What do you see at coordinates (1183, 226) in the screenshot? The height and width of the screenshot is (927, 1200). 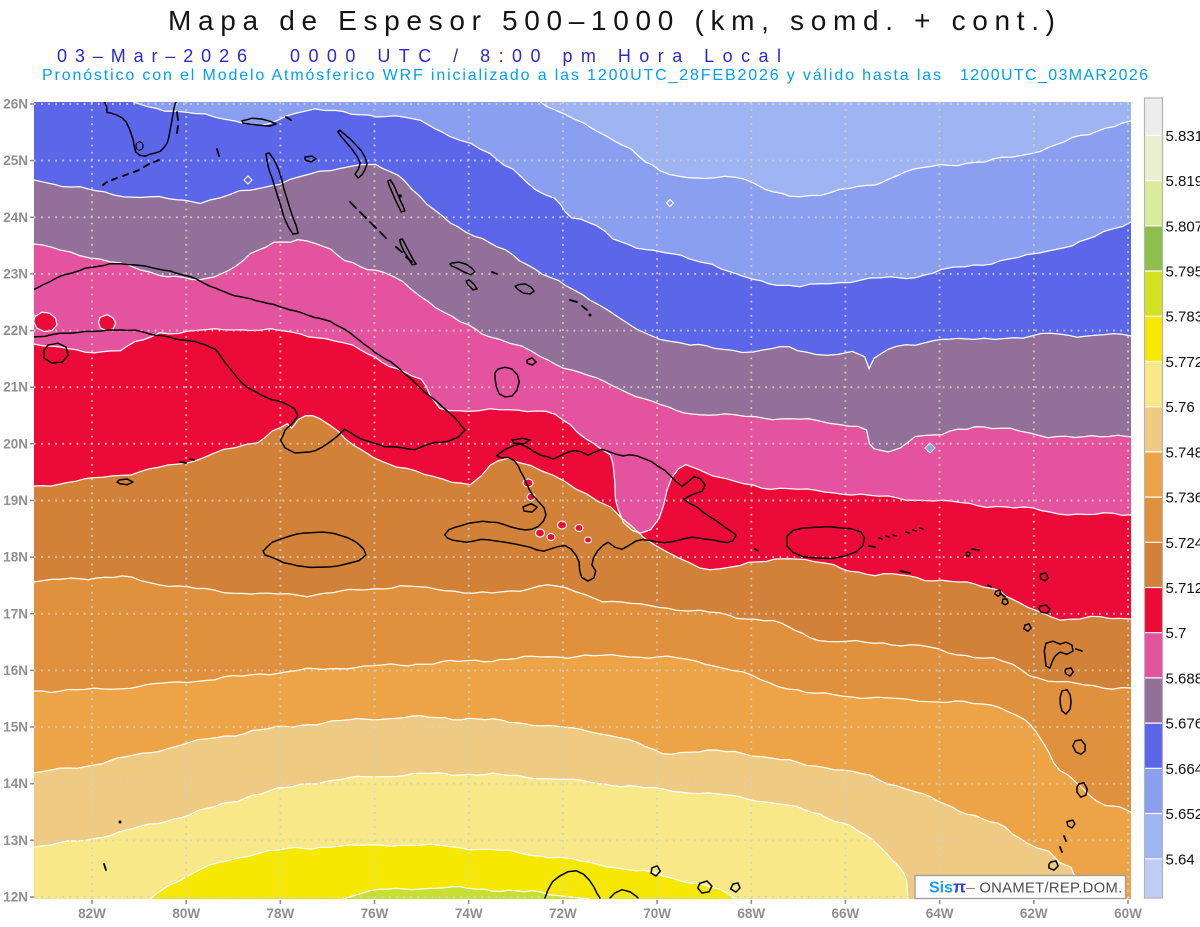 I see `svg-text: 5.807` at bounding box center [1183, 226].